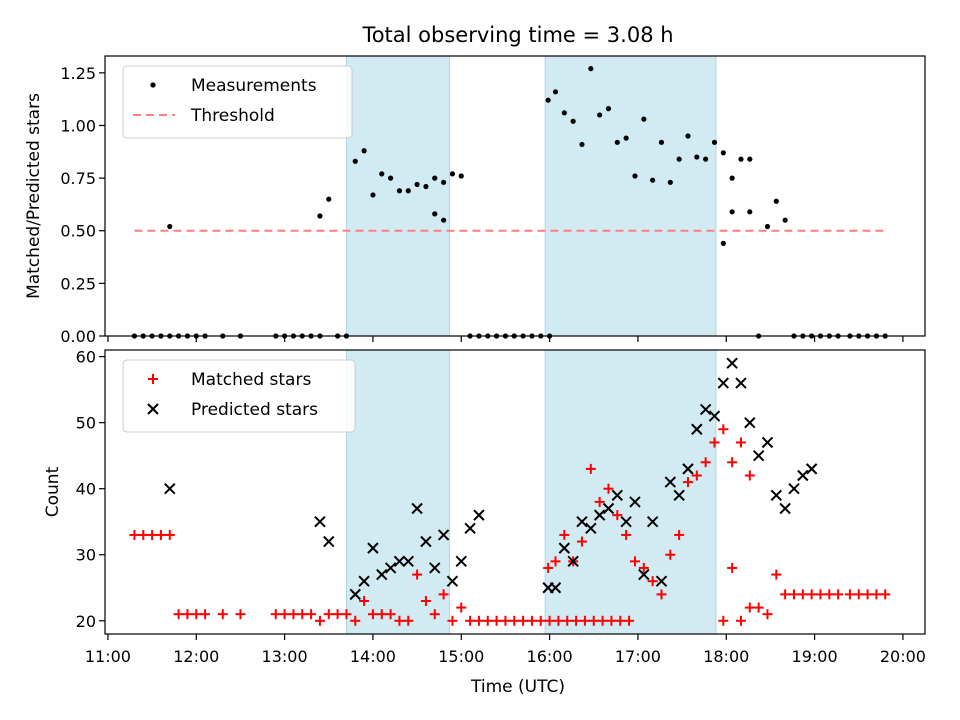 This screenshot has height=720, width=960. What do you see at coordinates (196, 656) in the screenshot?
I see `x-tick-label: 12:00` at bounding box center [196, 656].